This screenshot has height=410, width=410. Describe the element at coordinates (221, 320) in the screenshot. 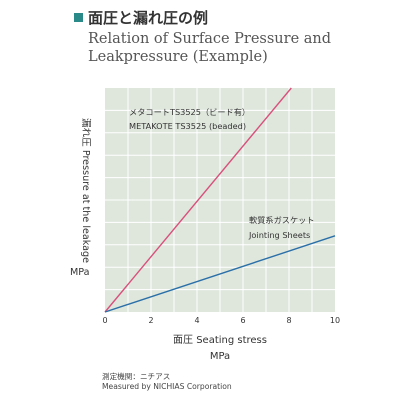

I see `x-axis-ticks: 0 2 4 6 8 10` at that location.